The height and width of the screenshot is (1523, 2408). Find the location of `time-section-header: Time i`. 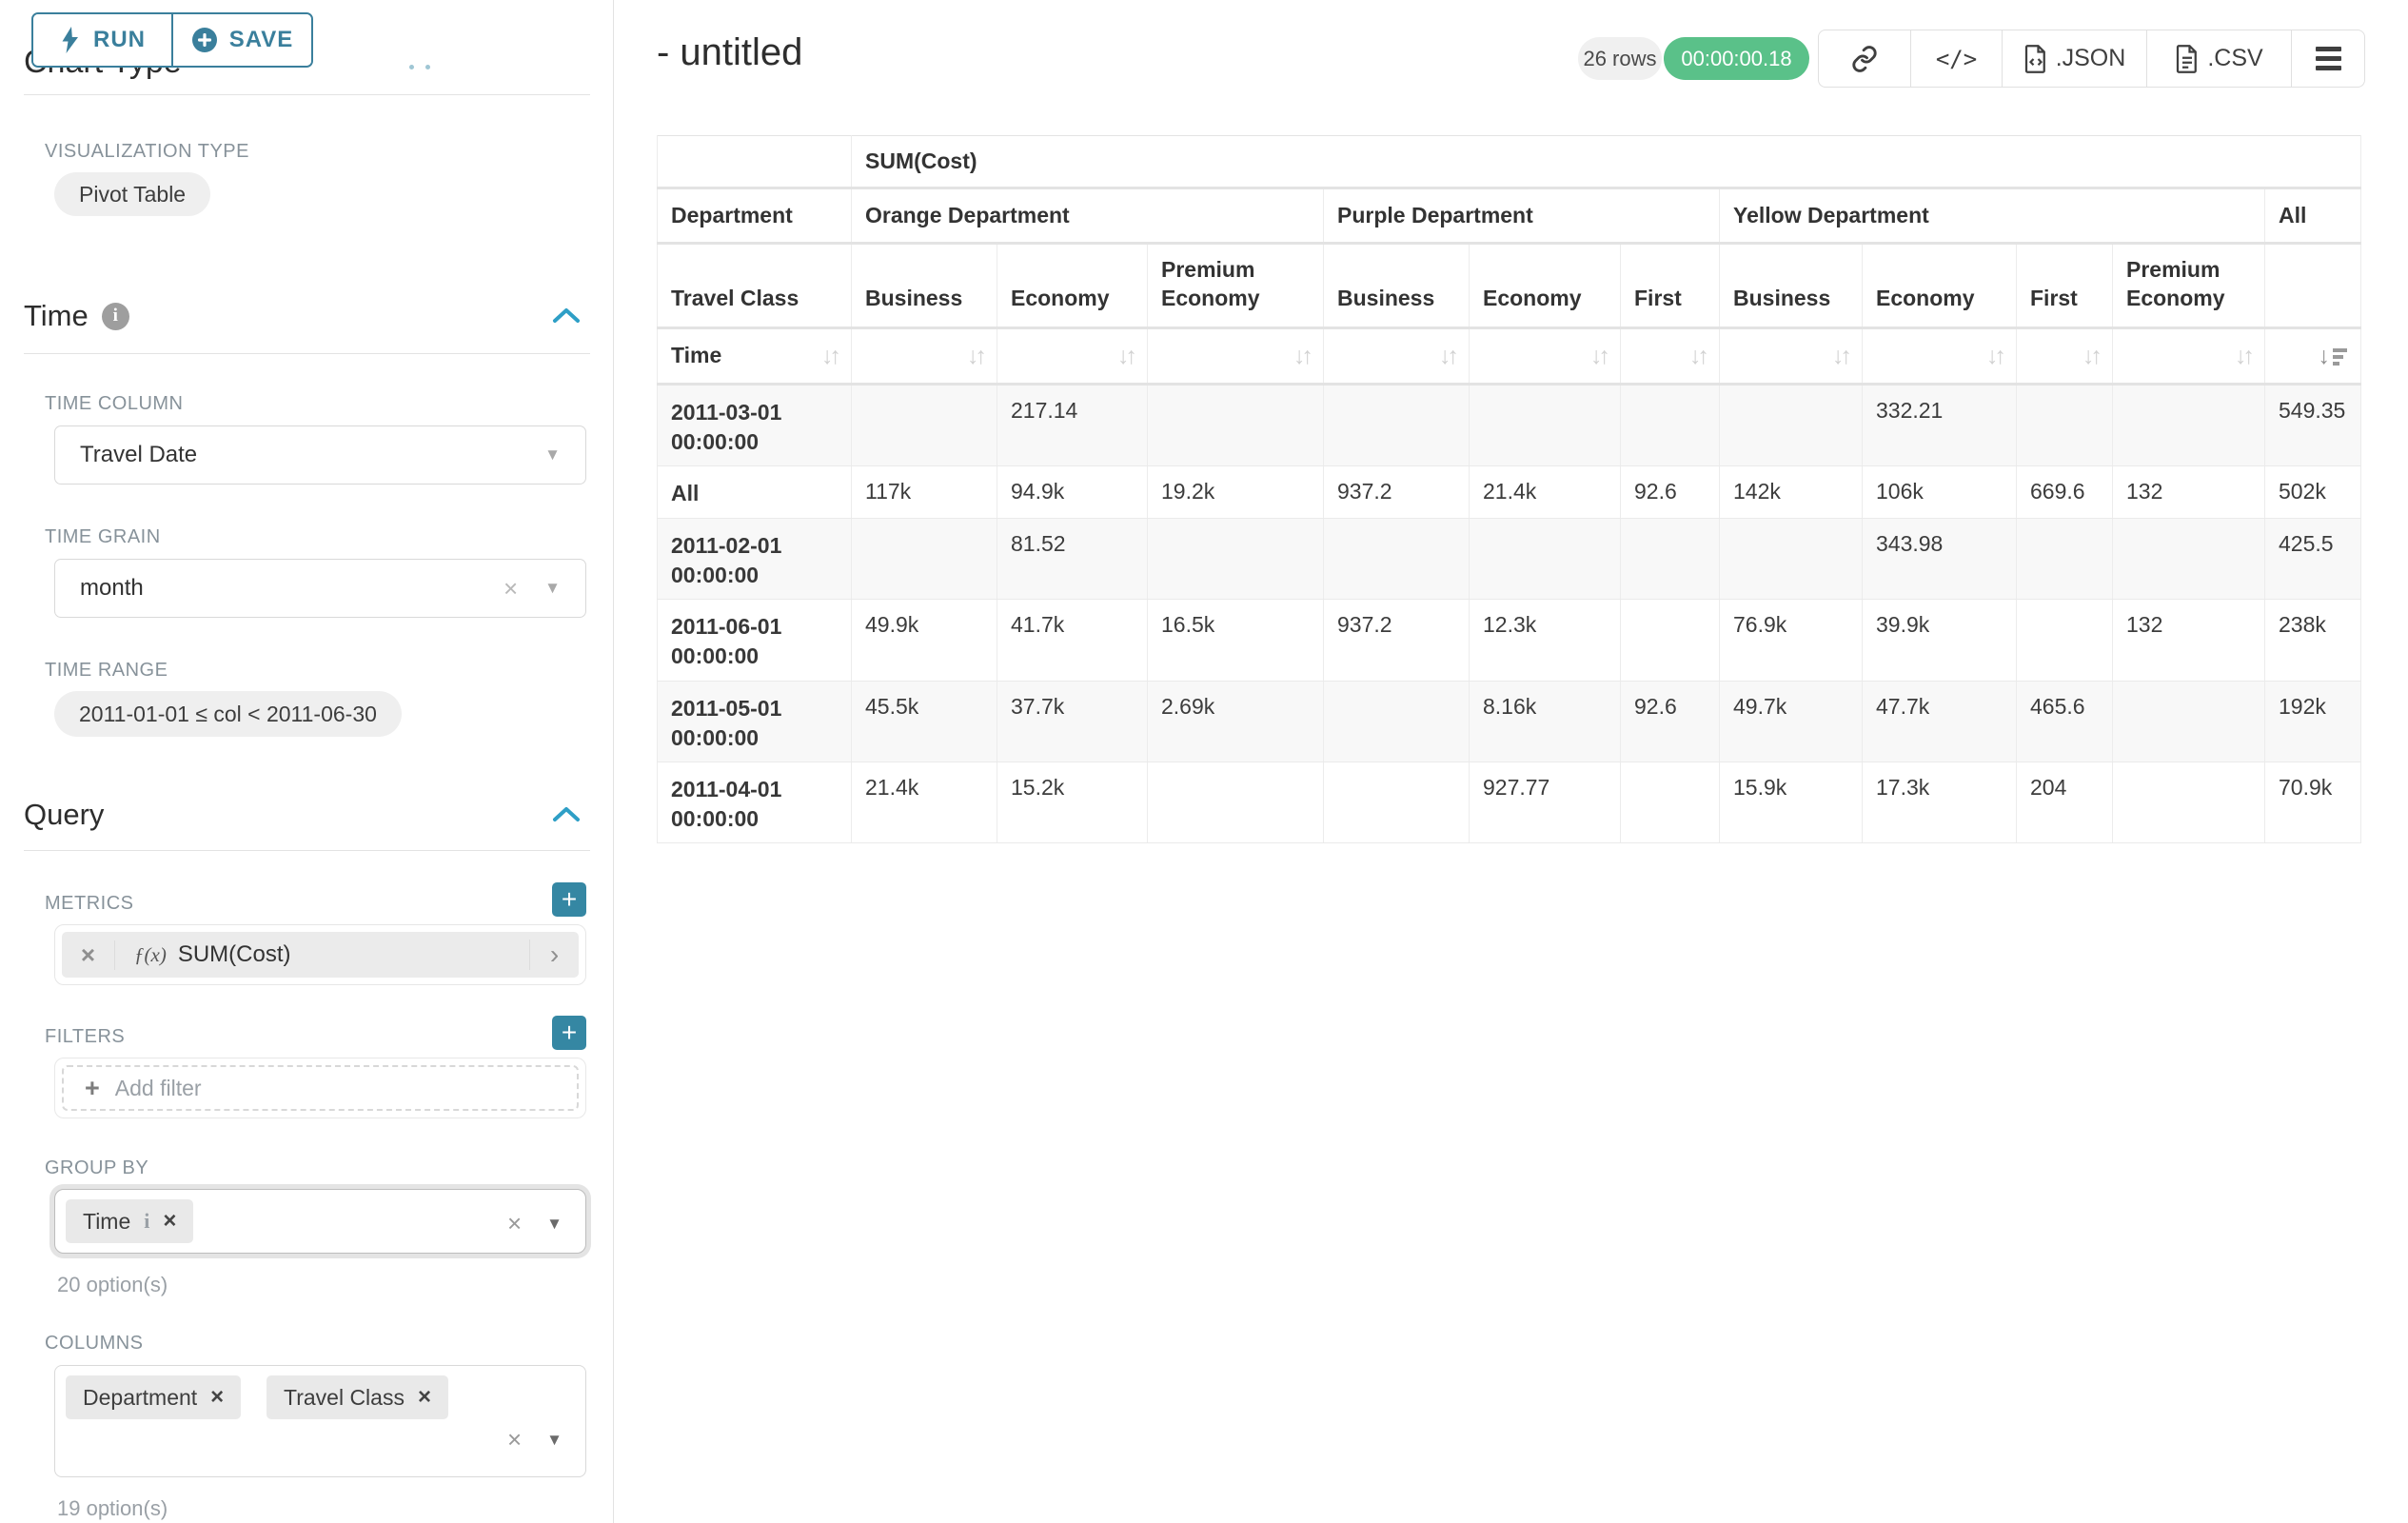

time-section-header: Time i is located at coordinates (76, 316).